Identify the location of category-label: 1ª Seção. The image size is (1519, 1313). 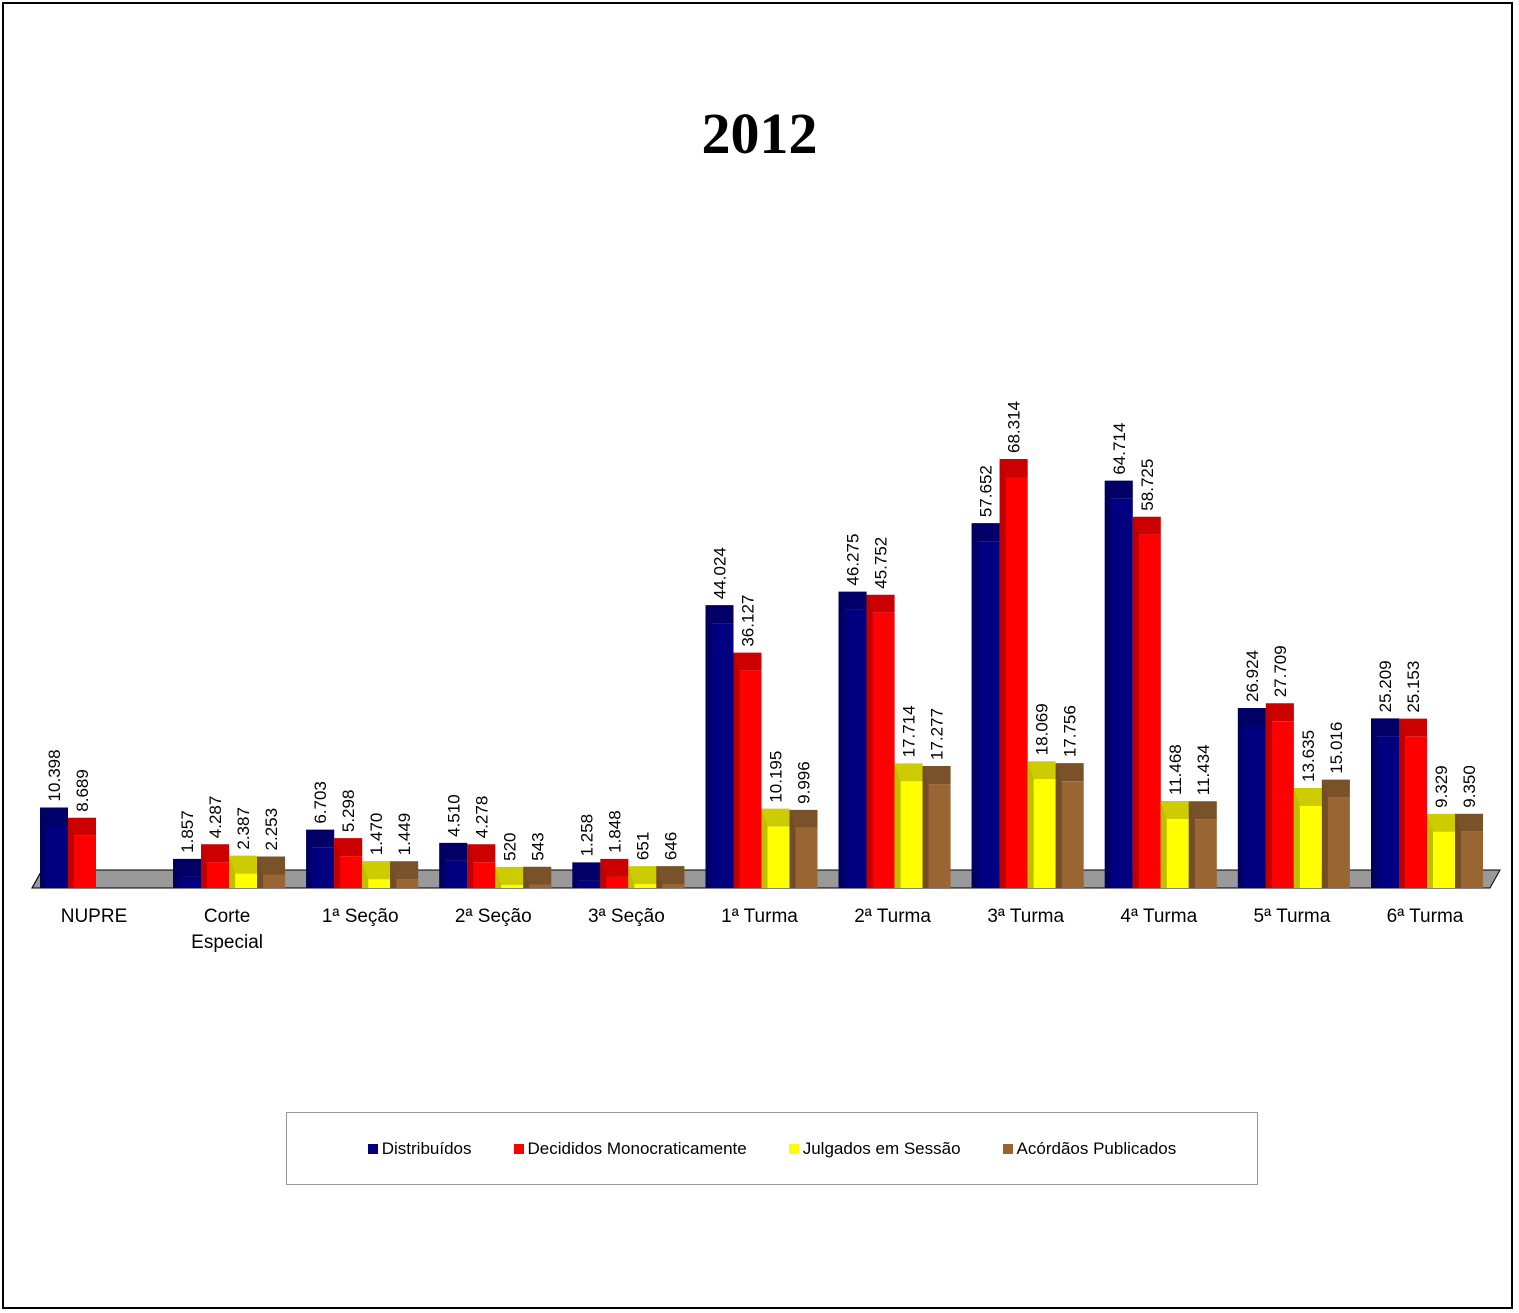
(360, 916).